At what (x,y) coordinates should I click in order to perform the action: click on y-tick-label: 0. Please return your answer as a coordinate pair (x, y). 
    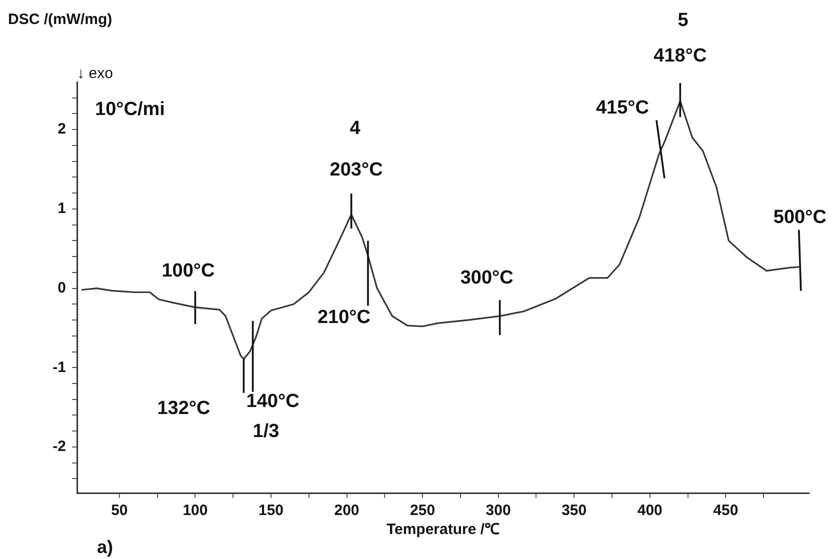
    Looking at the image, I should click on (62, 287).